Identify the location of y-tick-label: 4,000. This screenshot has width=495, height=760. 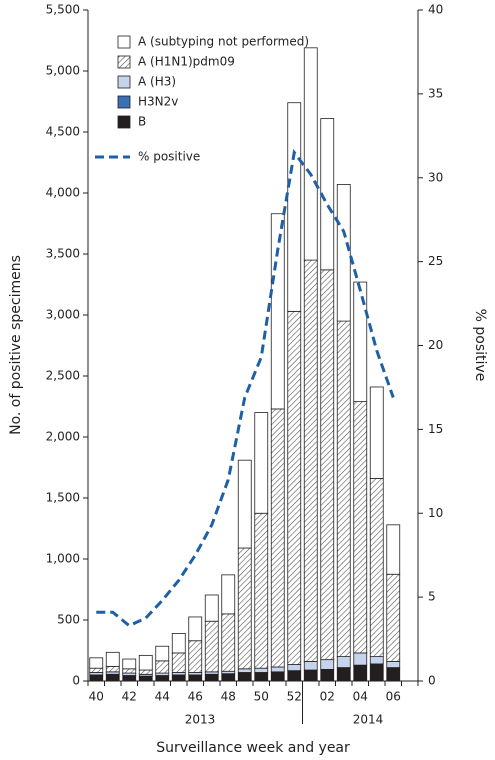
(63, 193).